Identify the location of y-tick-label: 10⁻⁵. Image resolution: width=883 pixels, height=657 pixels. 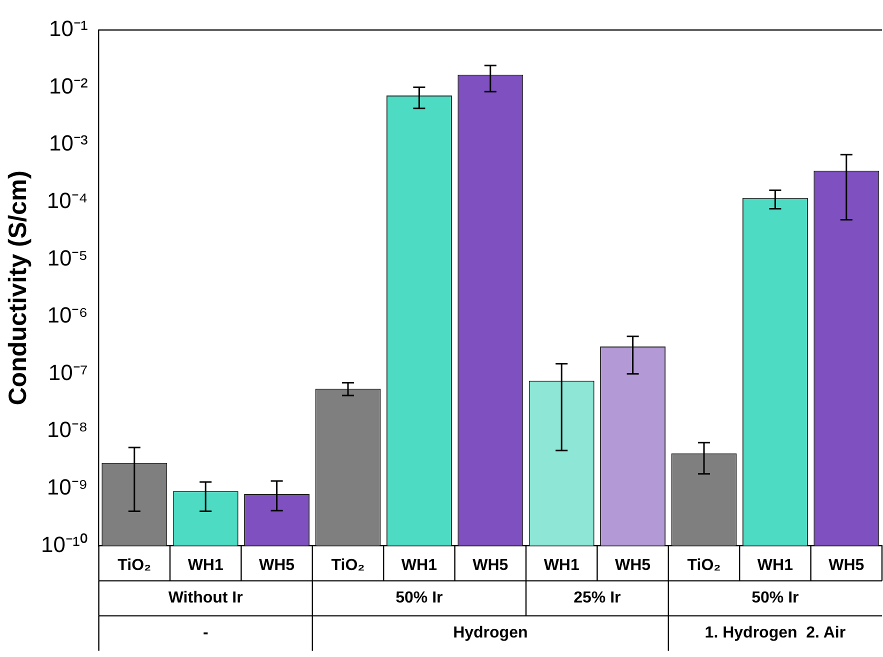
(67, 257).